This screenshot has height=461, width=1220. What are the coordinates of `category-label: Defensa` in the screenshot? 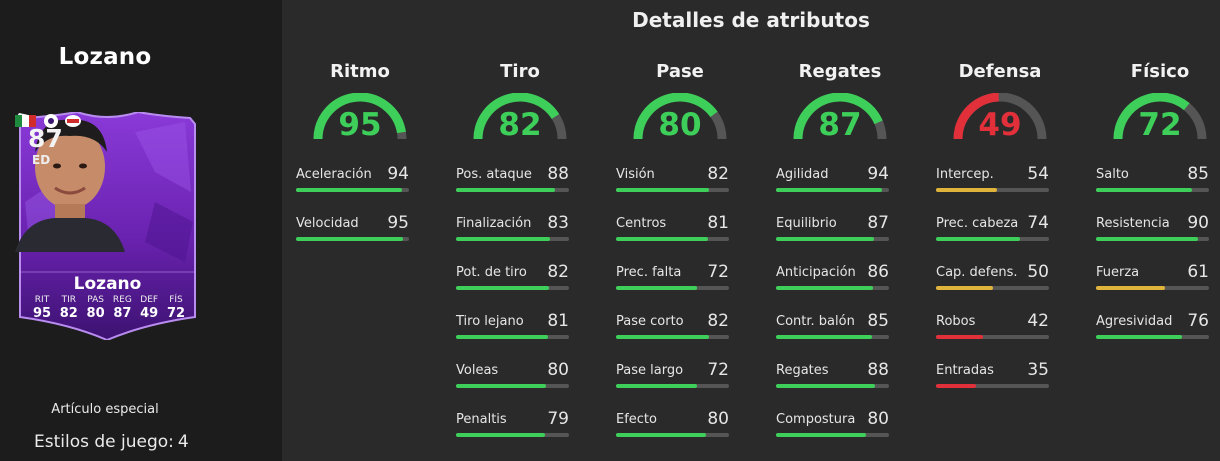 It's located at (1000, 71).